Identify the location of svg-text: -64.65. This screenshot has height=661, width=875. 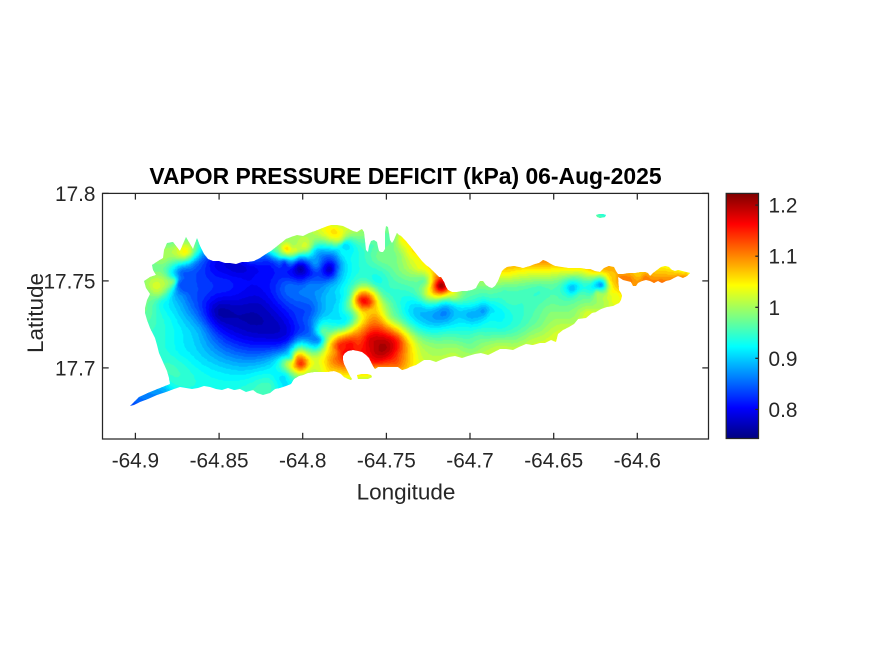
(553, 461).